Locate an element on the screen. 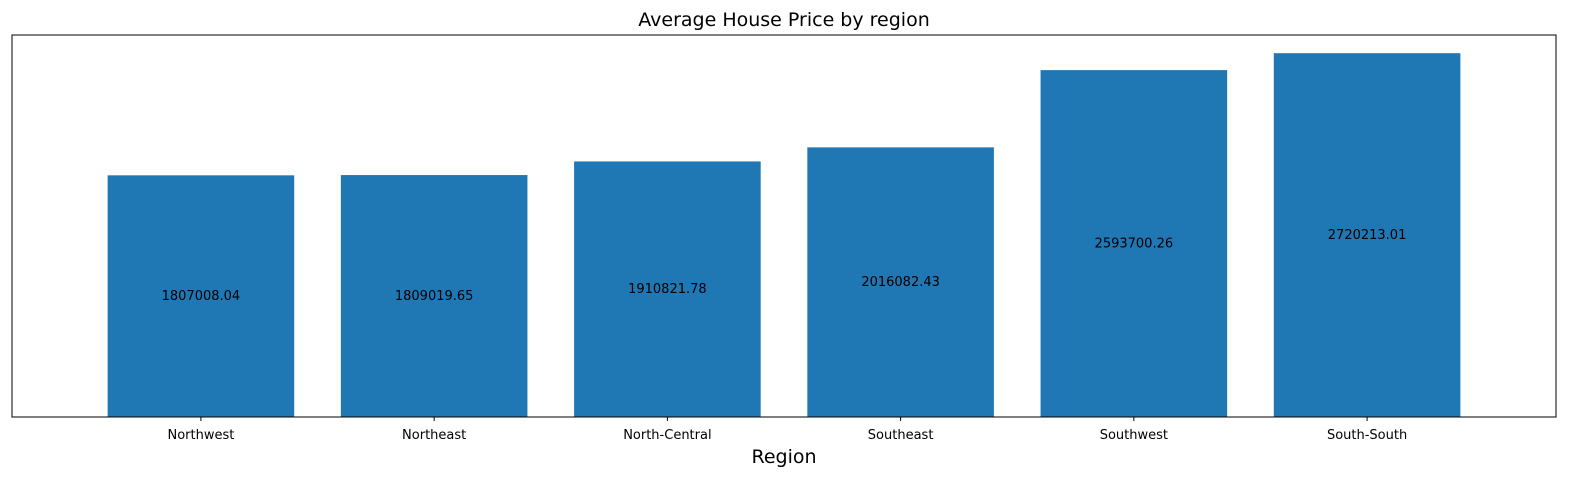 The image size is (1570, 478). bar-northwest is located at coordinates (201, 296).